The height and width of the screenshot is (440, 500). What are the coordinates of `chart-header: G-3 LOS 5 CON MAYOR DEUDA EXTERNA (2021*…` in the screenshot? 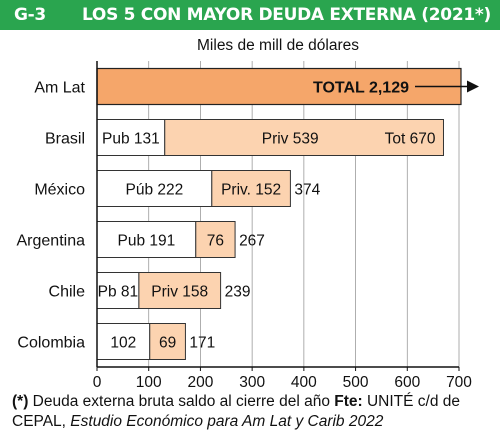 It's located at (250, 15).